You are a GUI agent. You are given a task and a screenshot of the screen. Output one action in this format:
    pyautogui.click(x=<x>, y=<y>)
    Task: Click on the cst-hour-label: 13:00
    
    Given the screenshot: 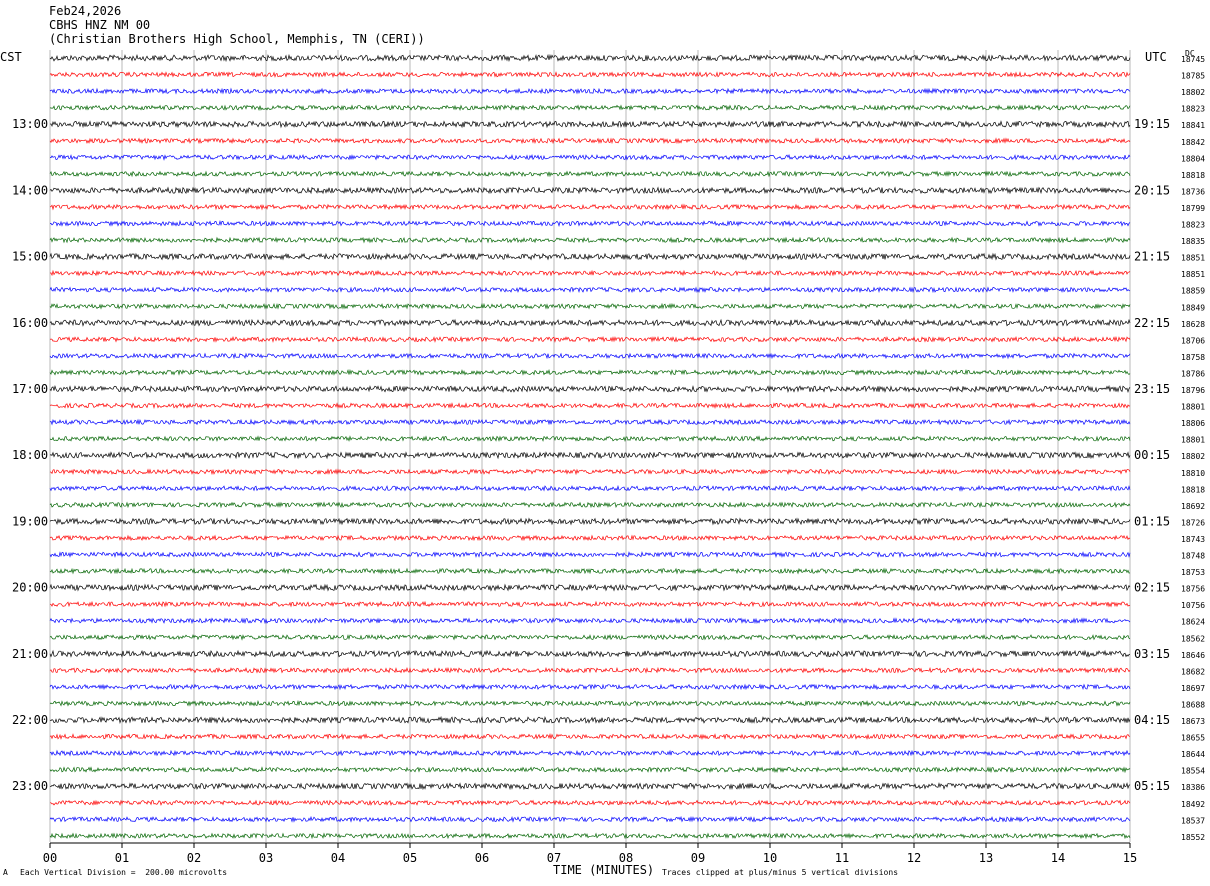 What is the action you would take?
    pyautogui.click(x=30, y=124)
    